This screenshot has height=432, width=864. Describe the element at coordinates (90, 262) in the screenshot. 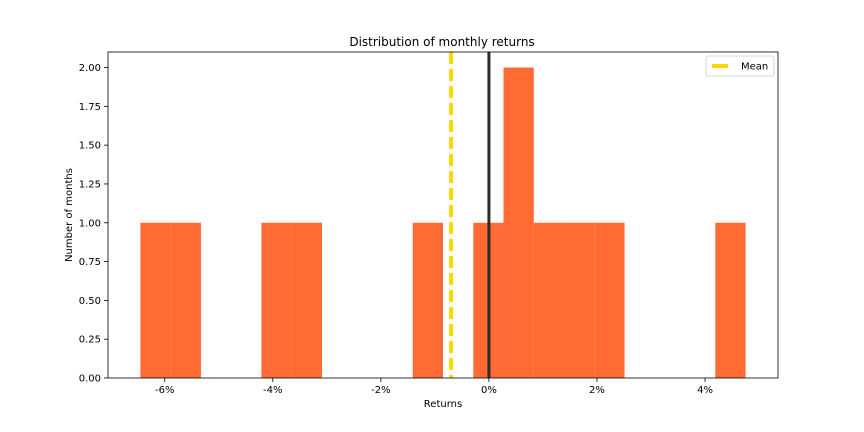

I see `y-tick-label: 0.75` at that location.